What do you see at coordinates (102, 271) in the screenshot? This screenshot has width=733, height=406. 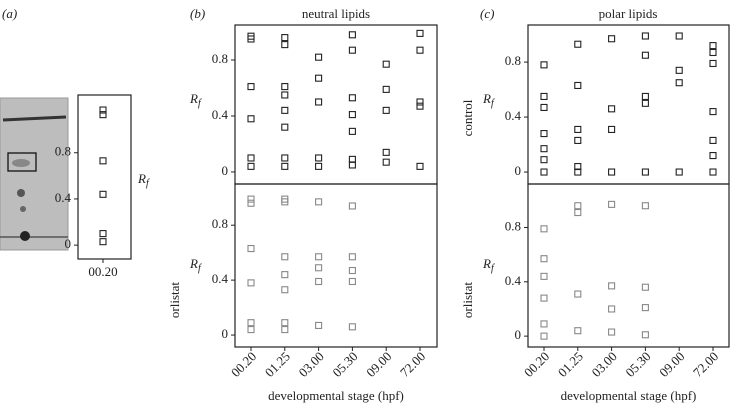 I see `x-tick-label: 00.20` at bounding box center [102, 271].